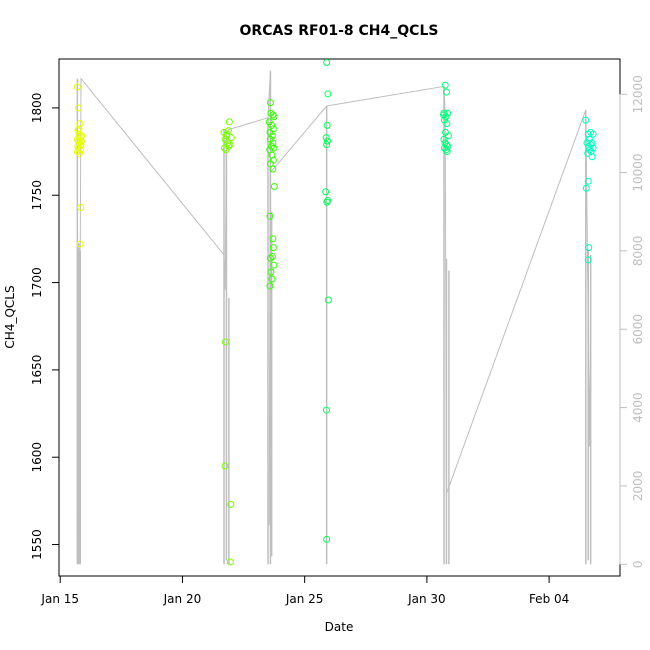 The width and height of the screenshot is (650, 650). What do you see at coordinates (638, 251) in the screenshot?
I see `y2-tick-label: 8000` at bounding box center [638, 251].